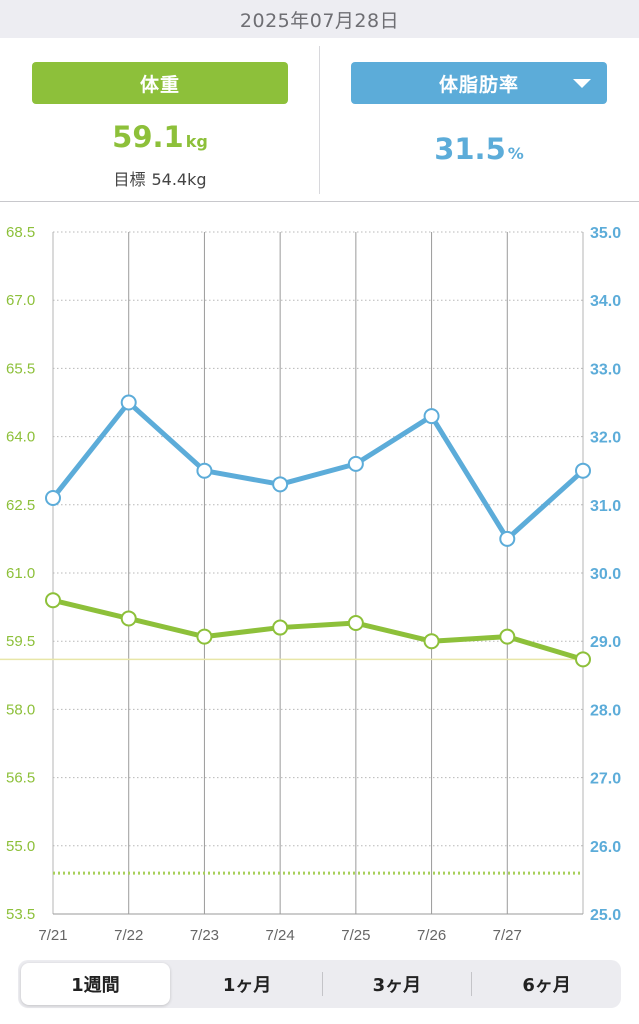  I want to click on tab-3-months-label: 3ヶ月, so click(397, 985).